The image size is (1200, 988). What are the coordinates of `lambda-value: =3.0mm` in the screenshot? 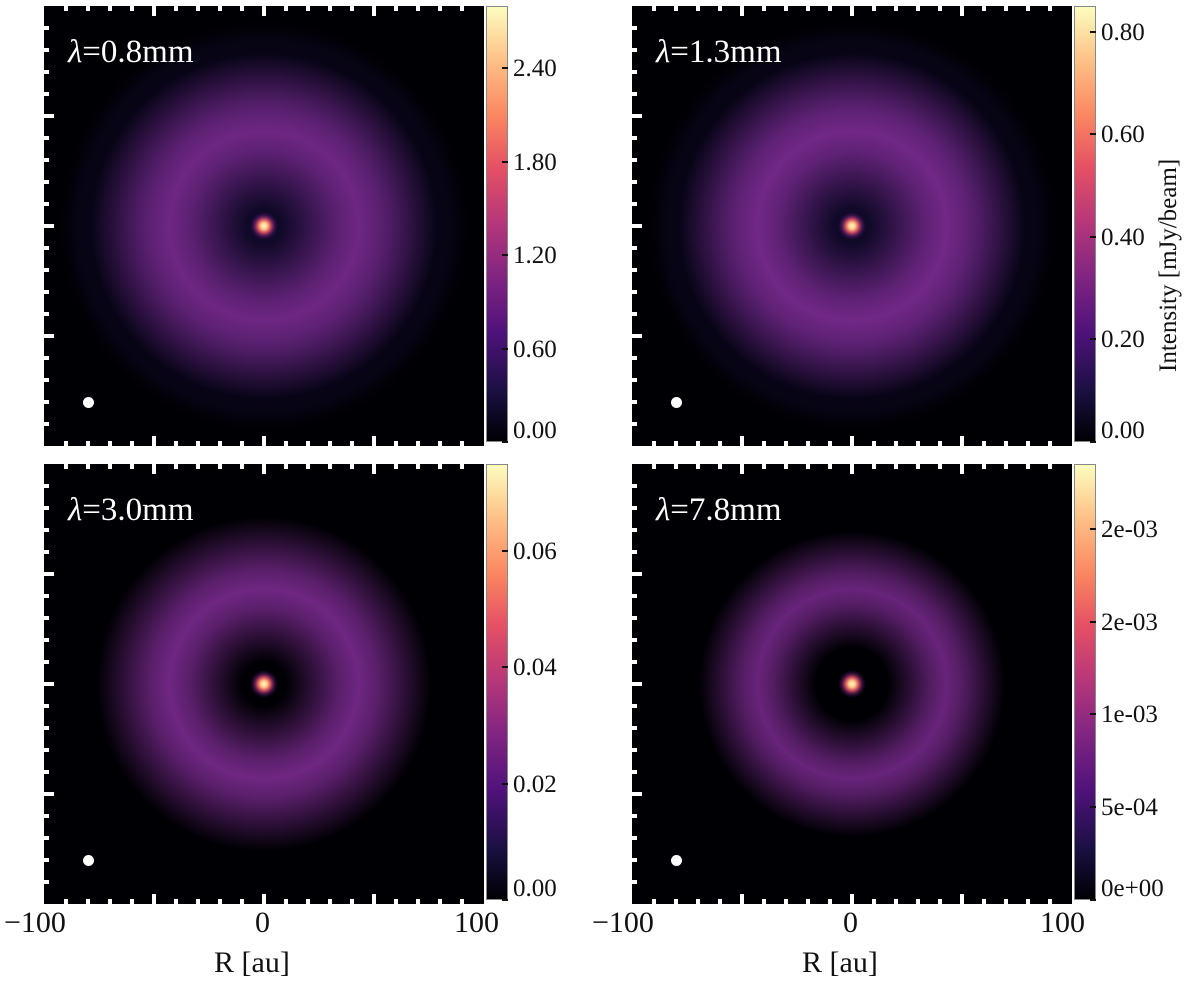 It's located at (138, 510).